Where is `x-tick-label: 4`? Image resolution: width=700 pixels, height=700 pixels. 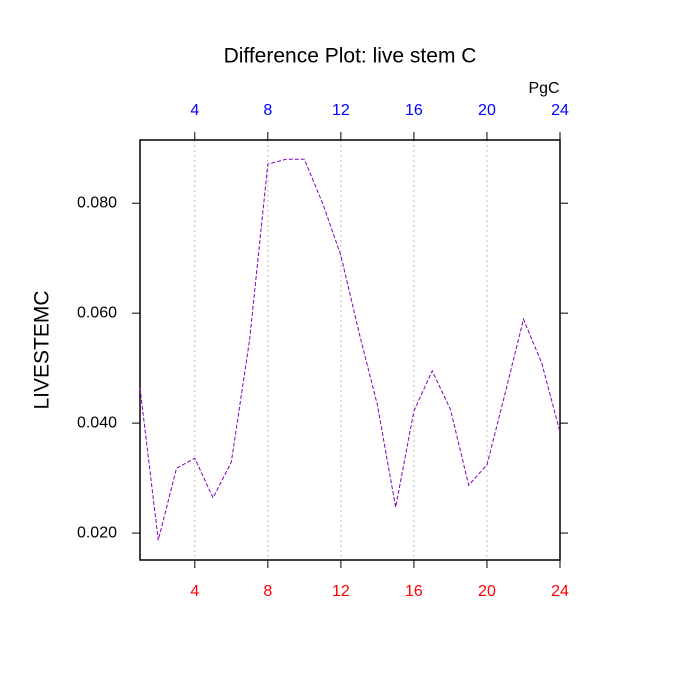
x-tick-label: 4 is located at coordinates (194, 591).